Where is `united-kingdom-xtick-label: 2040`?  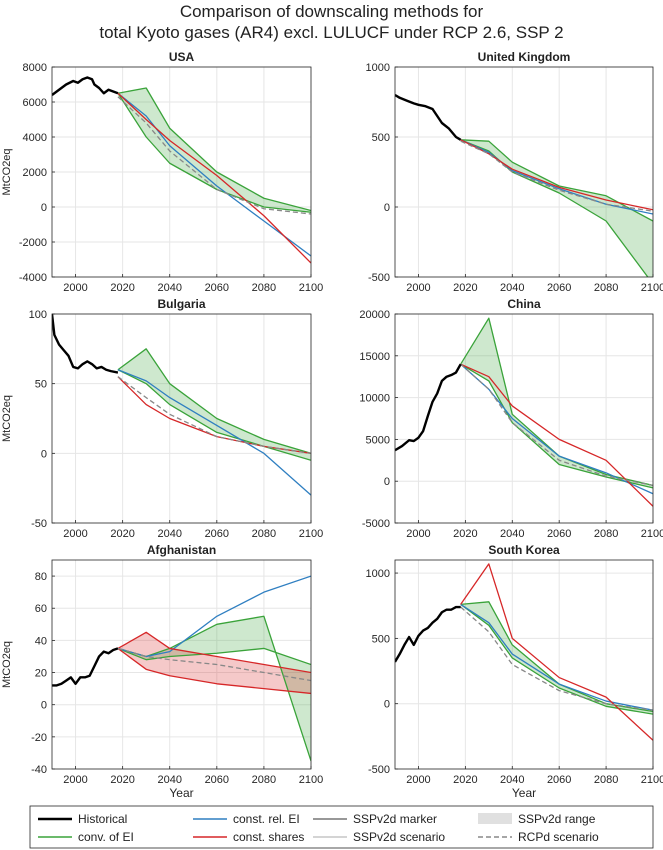 united-kingdom-xtick-label: 2040 is located at coordinates (512, 288).